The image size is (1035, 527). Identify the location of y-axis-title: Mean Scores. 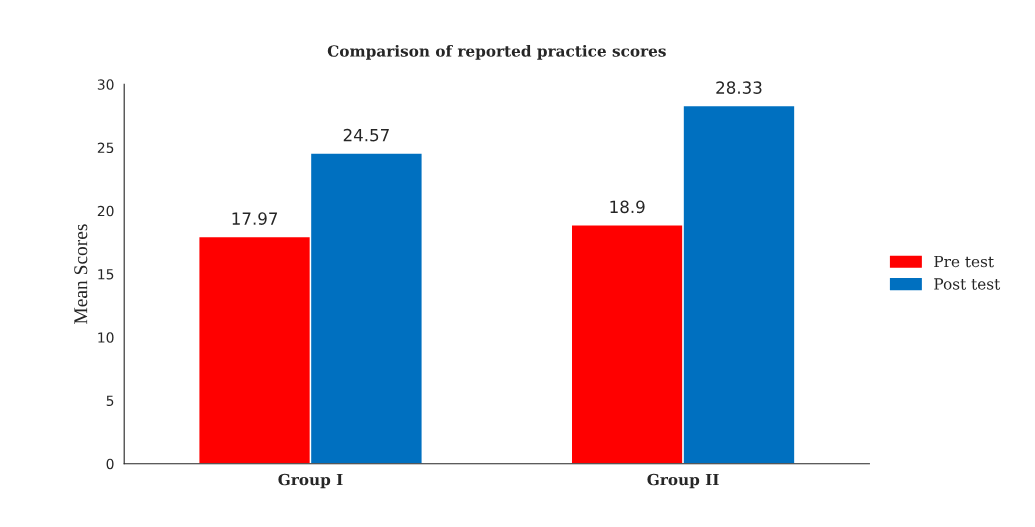
(81, 274).